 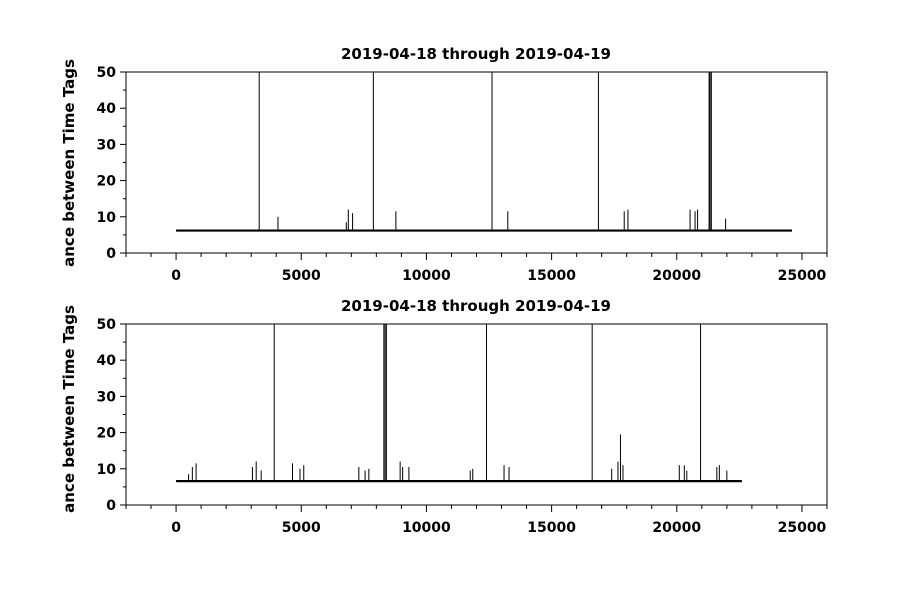 What do you see at coordinates (551, 528) in the screenshot?
I see `bottom-plot-x-tick-label: 15000` at bounding box center [551, 528].